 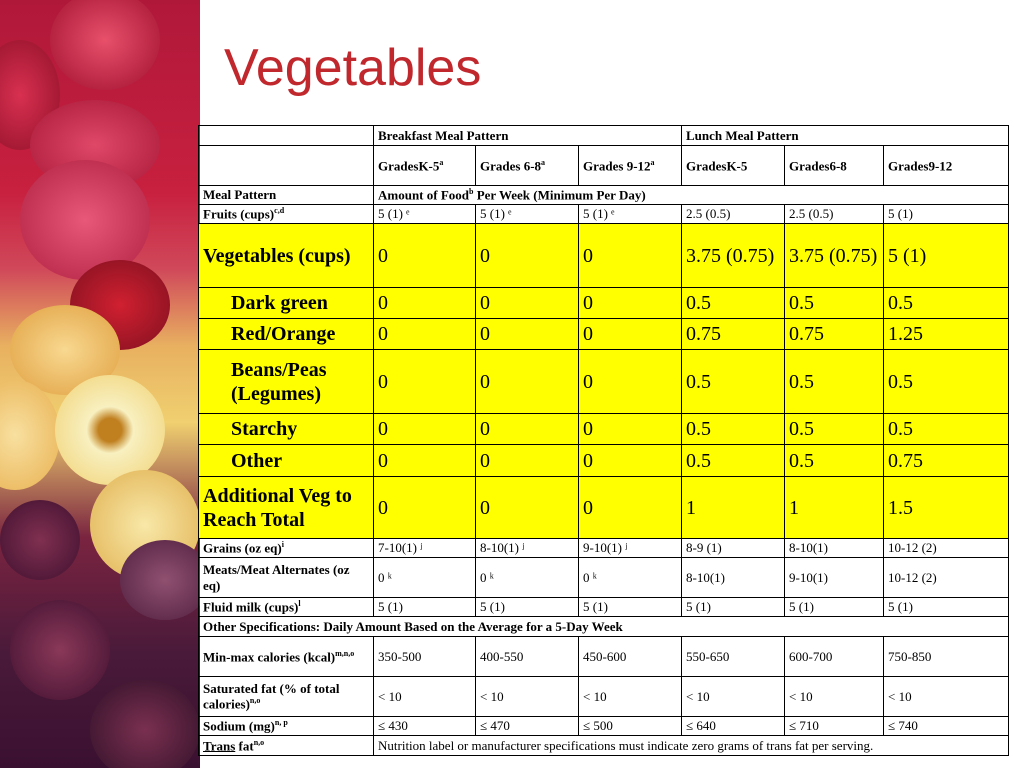 What do you see at coordinates (286, 726) in the screenshot?
I see `row-label: Sodium (mg)n, p` at bounding box center [286, 726].